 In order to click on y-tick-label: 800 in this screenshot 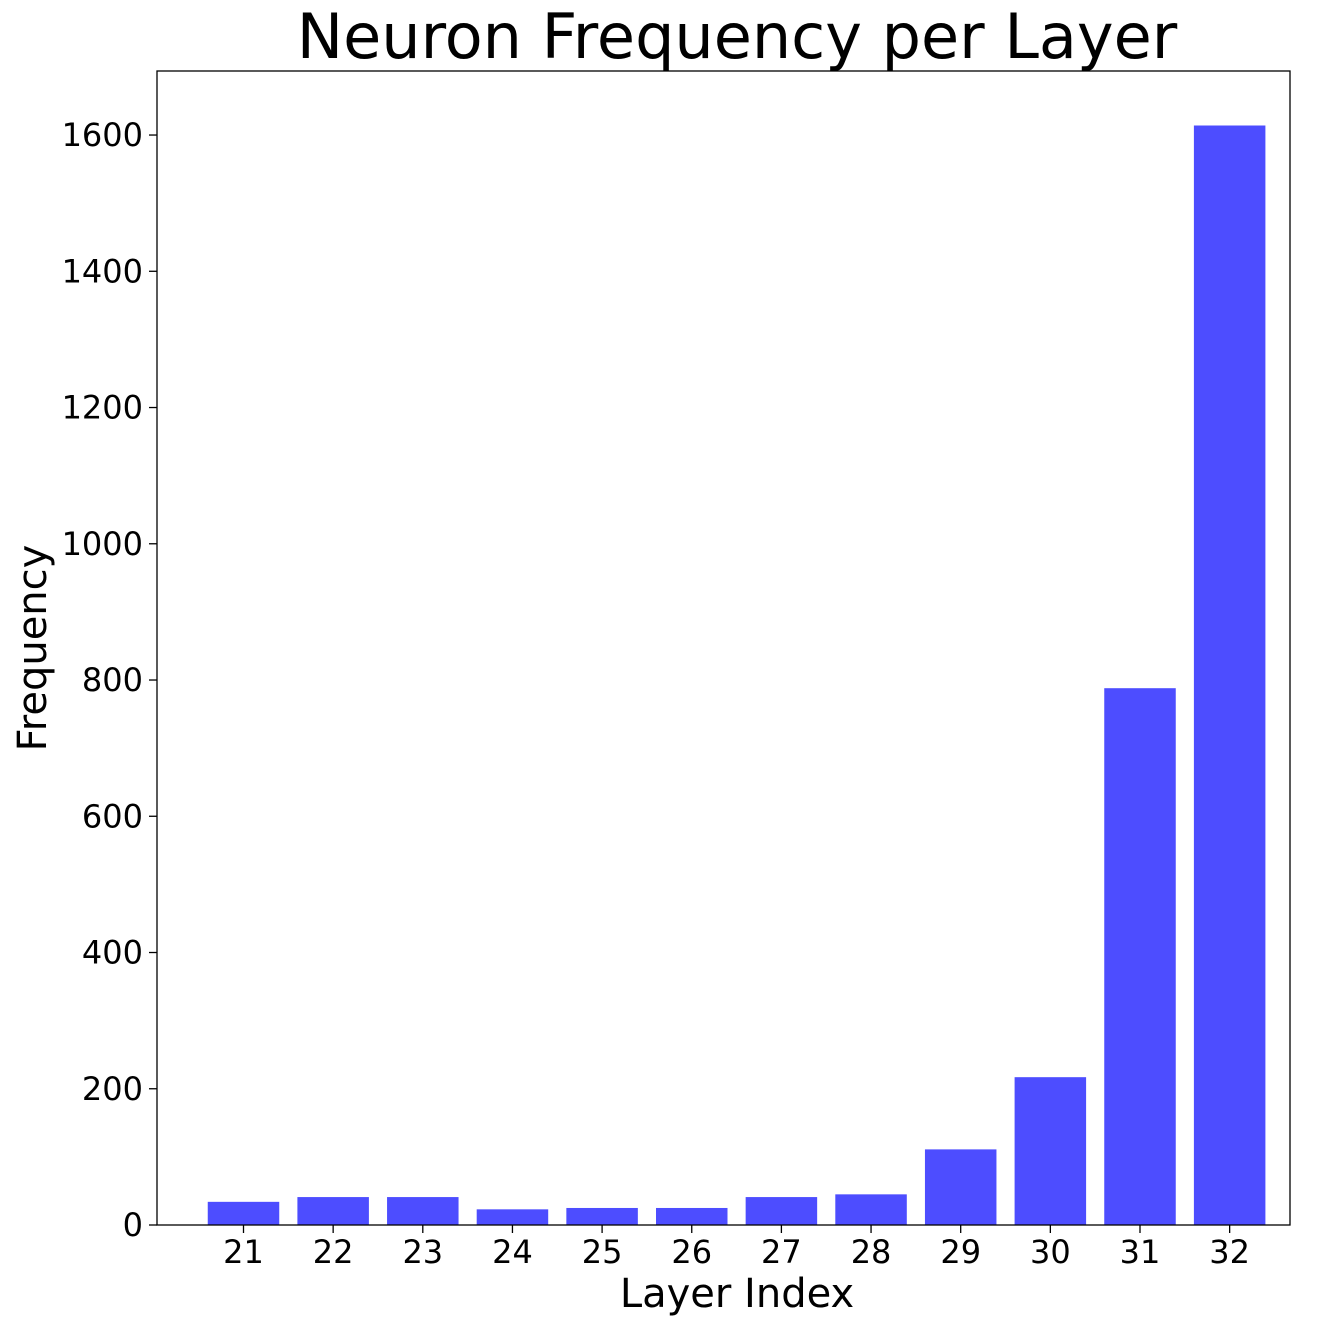, I will do `click(112, 680)`.